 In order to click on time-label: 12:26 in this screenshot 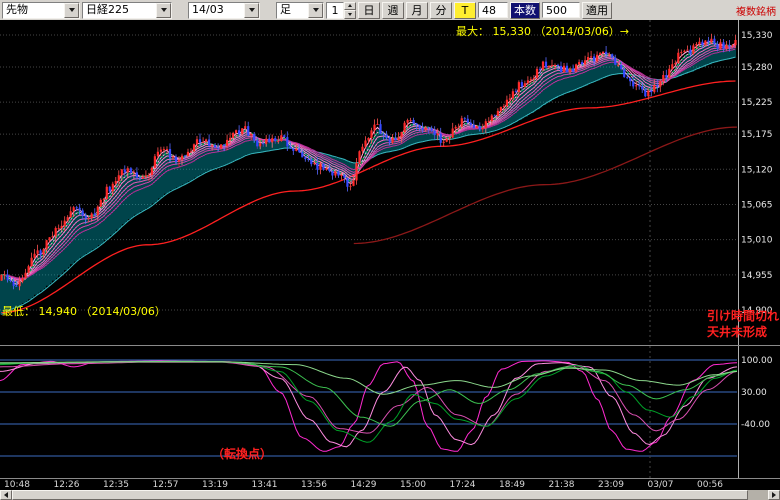, I will do `click(66, 485)`.